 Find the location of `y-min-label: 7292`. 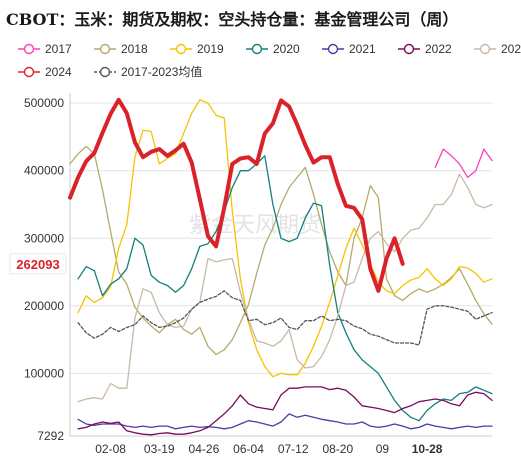

y-min-label: 7292 is located at coordinates (50, 436).